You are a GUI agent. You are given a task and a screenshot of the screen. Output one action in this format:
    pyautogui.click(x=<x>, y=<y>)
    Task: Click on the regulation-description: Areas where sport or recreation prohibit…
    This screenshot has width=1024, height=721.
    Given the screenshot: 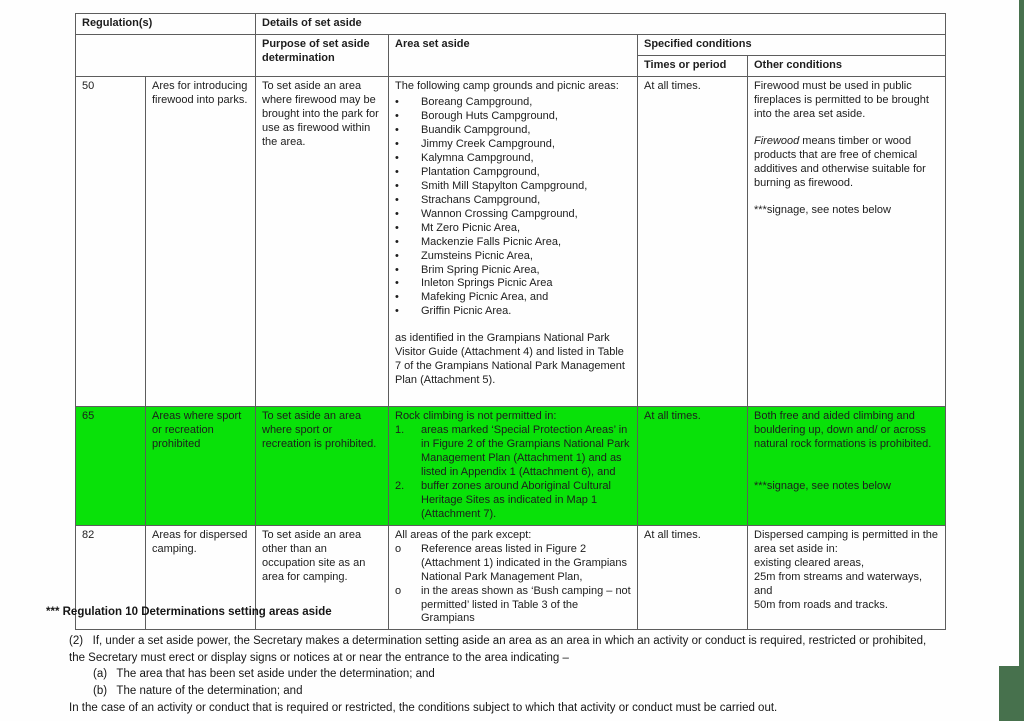 What is the action you would take?
    pyautogui.click(x=200, y=465)
    